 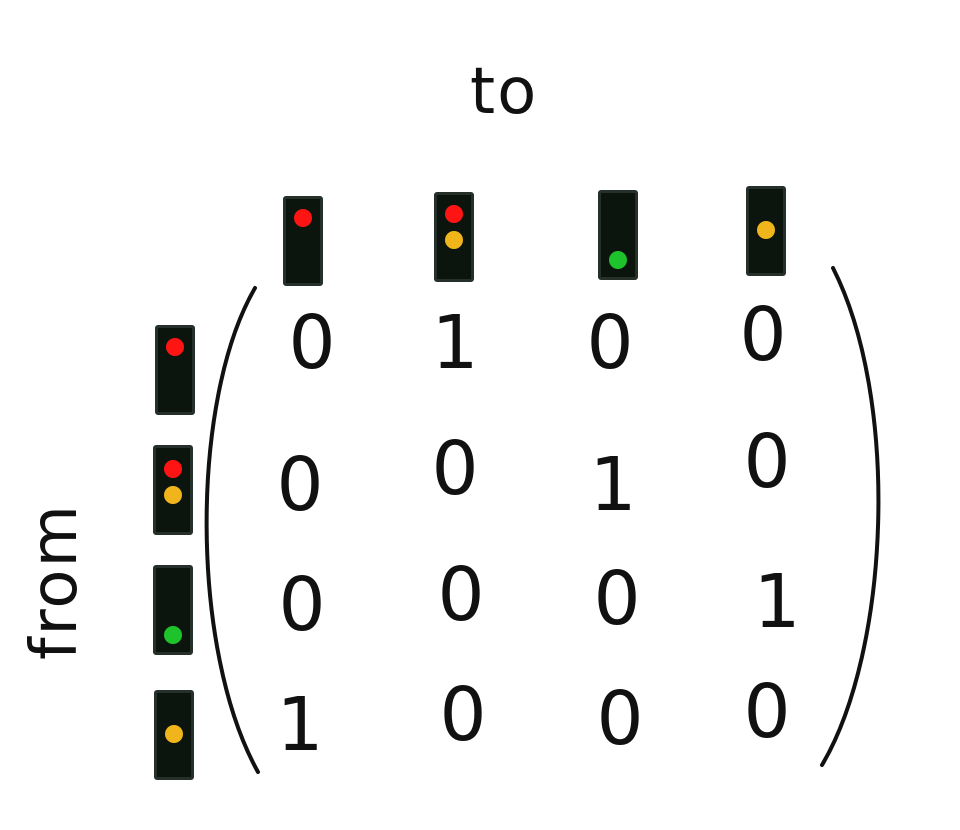 I want to click on to-amber-light, so click(x=766, y=231).